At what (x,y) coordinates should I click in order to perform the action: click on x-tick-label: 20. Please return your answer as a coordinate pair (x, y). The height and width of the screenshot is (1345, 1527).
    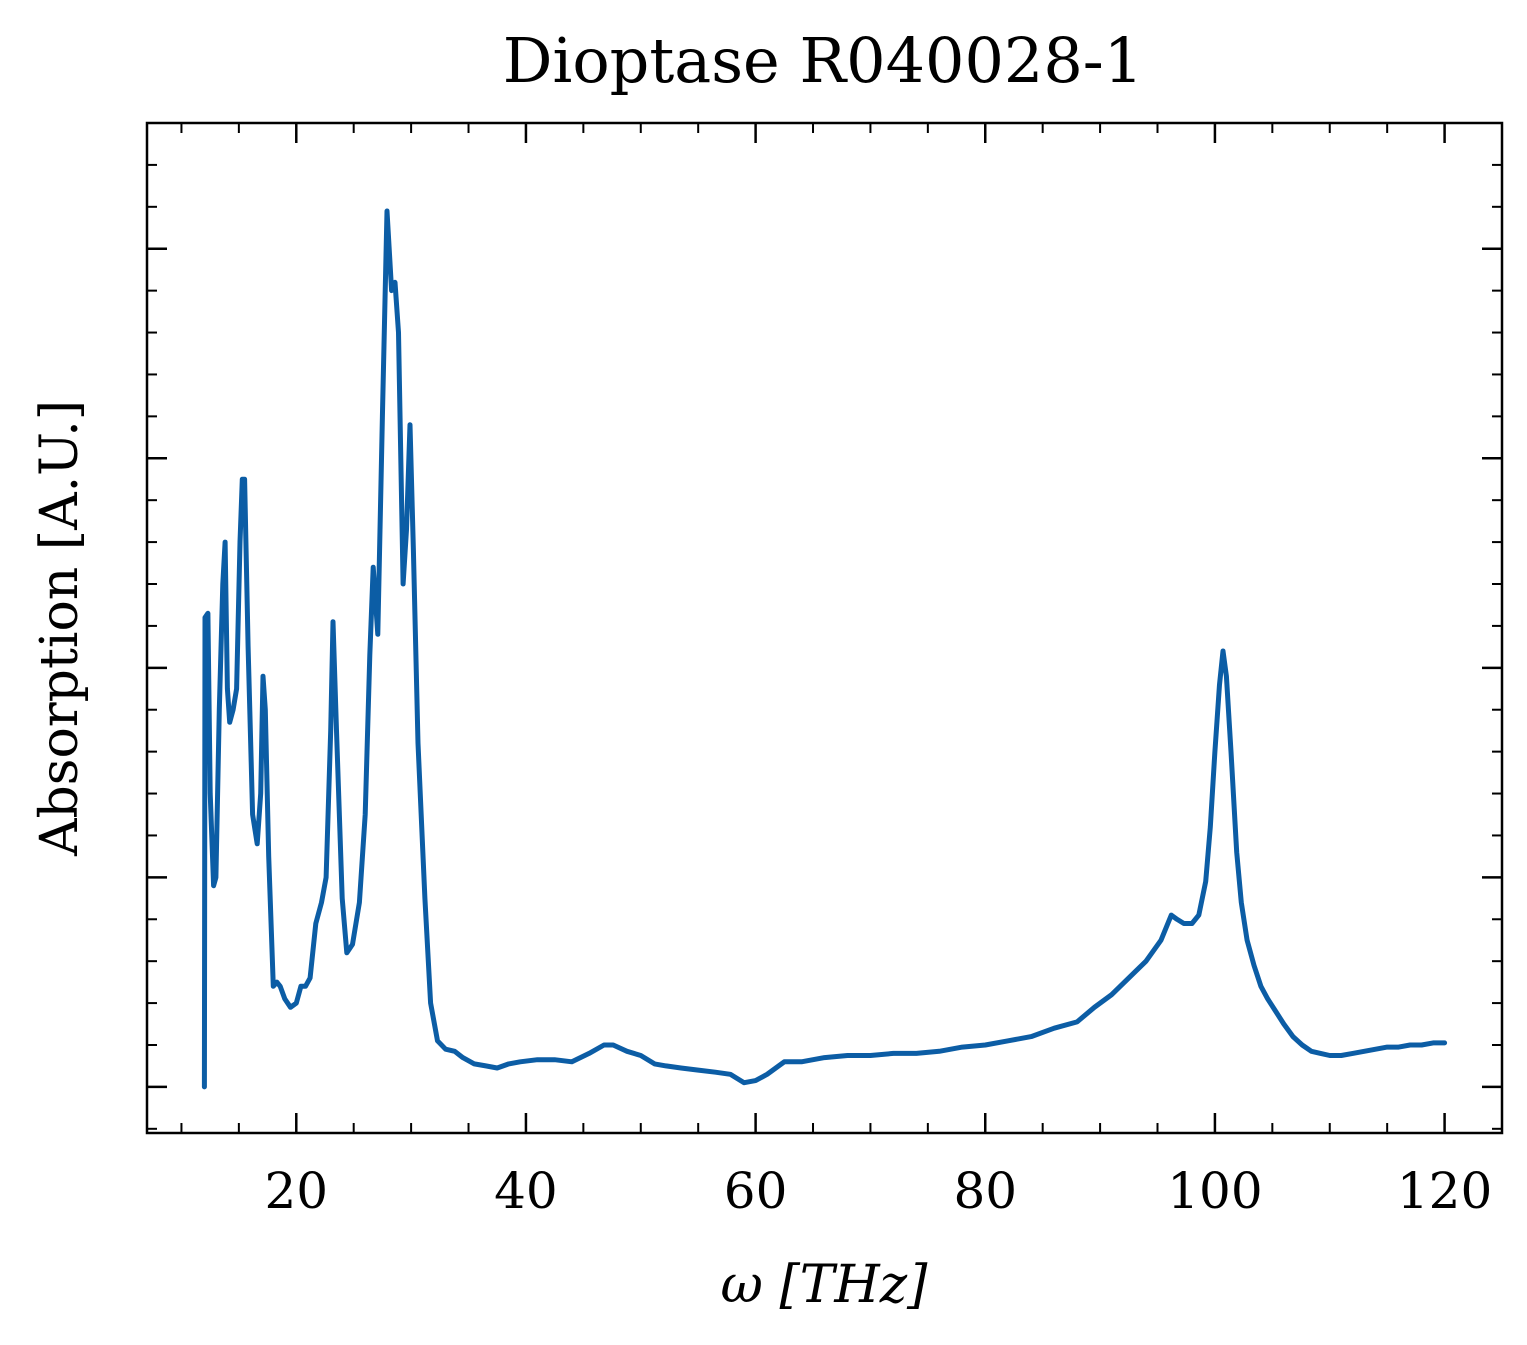
    Looking at the image, I should click on (296, 1191).